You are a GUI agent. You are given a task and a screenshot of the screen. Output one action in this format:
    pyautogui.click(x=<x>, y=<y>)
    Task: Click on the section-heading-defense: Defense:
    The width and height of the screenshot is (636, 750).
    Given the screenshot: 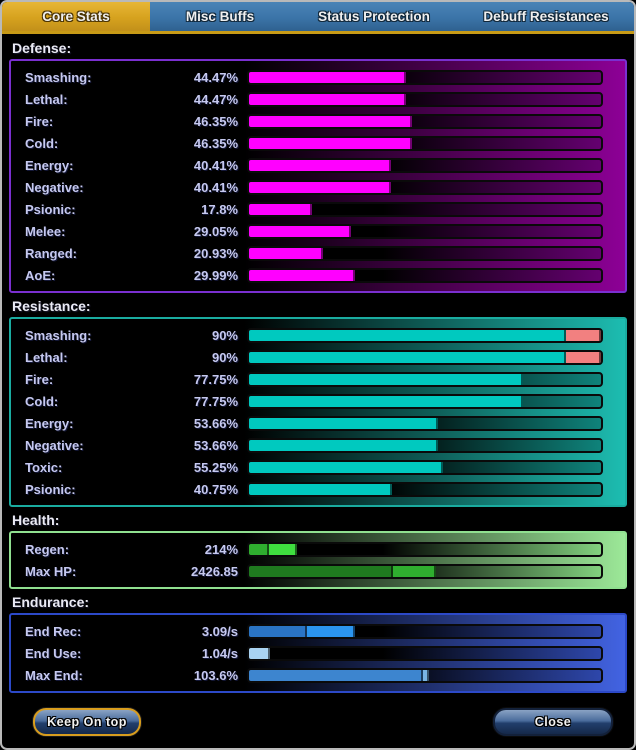 What is the action you would take?
    pyautogui.click(x=42, y=48)
    